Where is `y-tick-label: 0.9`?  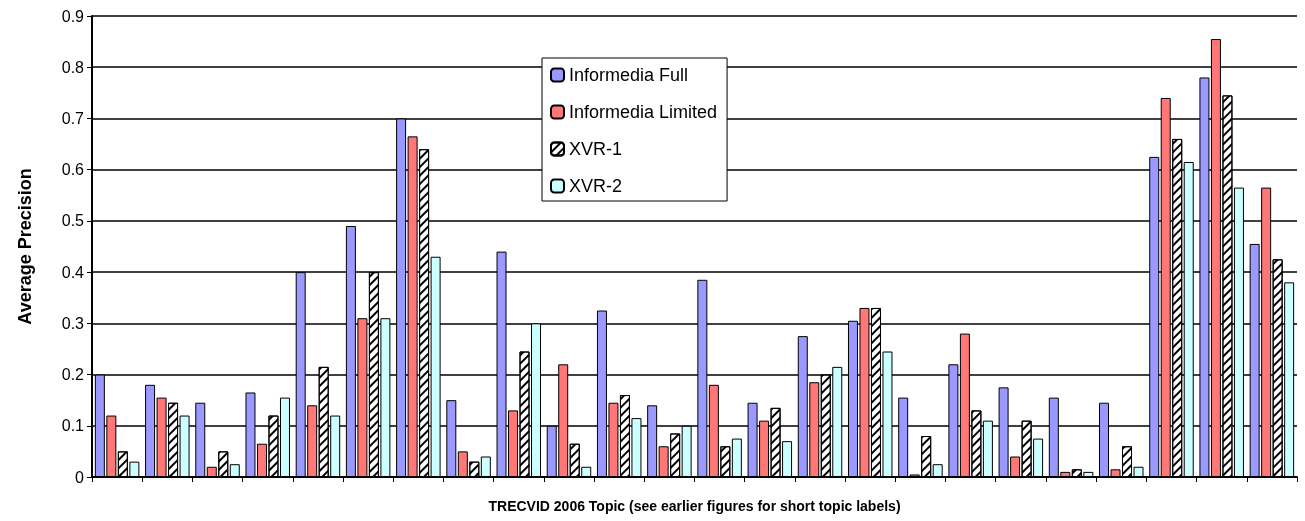
y-tick-label: 0.9 is located at coordinates (73, 16).